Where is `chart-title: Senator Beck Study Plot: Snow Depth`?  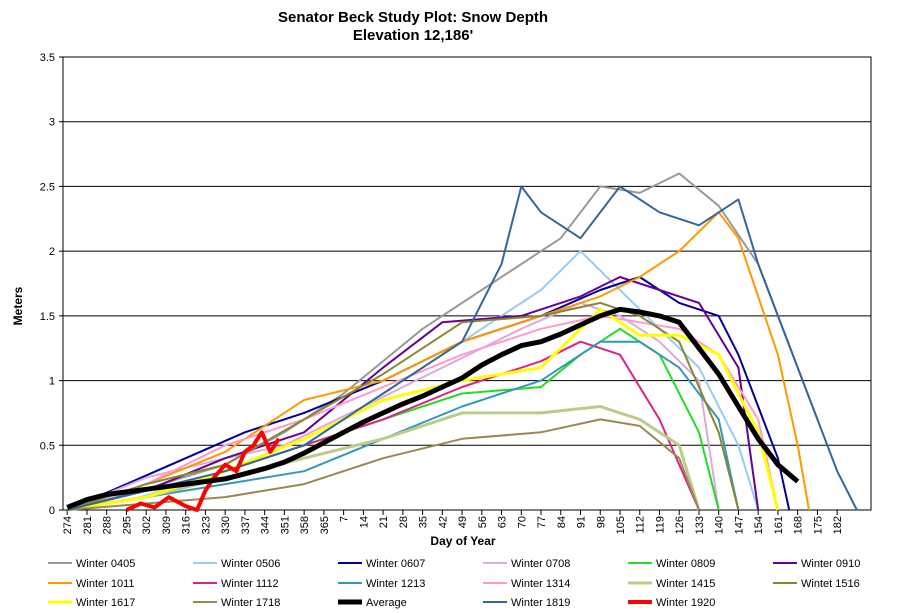 chart-title: Senator Beck Study Plot: Snow Depth is located at coordinates (413, 17).